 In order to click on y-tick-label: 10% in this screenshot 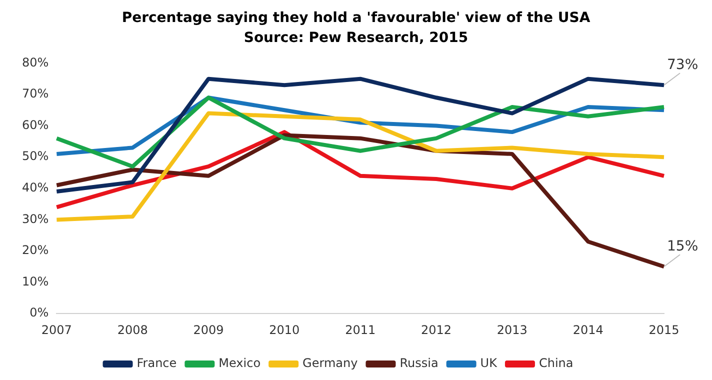, I will do `click(35, 281)`.